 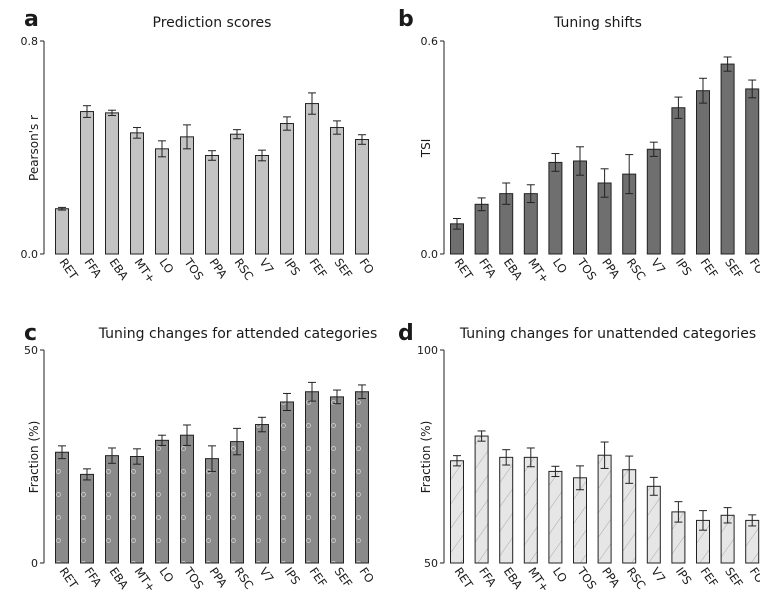 I want to click on y-axis: 0.0 0.6 TSI, so click(x=432, y=148).